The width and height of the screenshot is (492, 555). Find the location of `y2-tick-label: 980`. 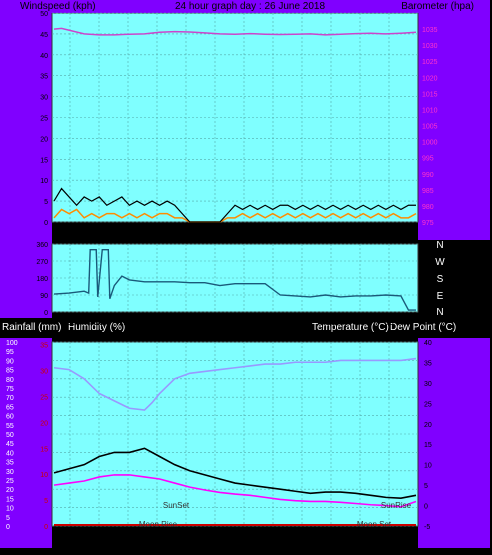

y2-tick-label: 980 is located at coordinates (428, 207).